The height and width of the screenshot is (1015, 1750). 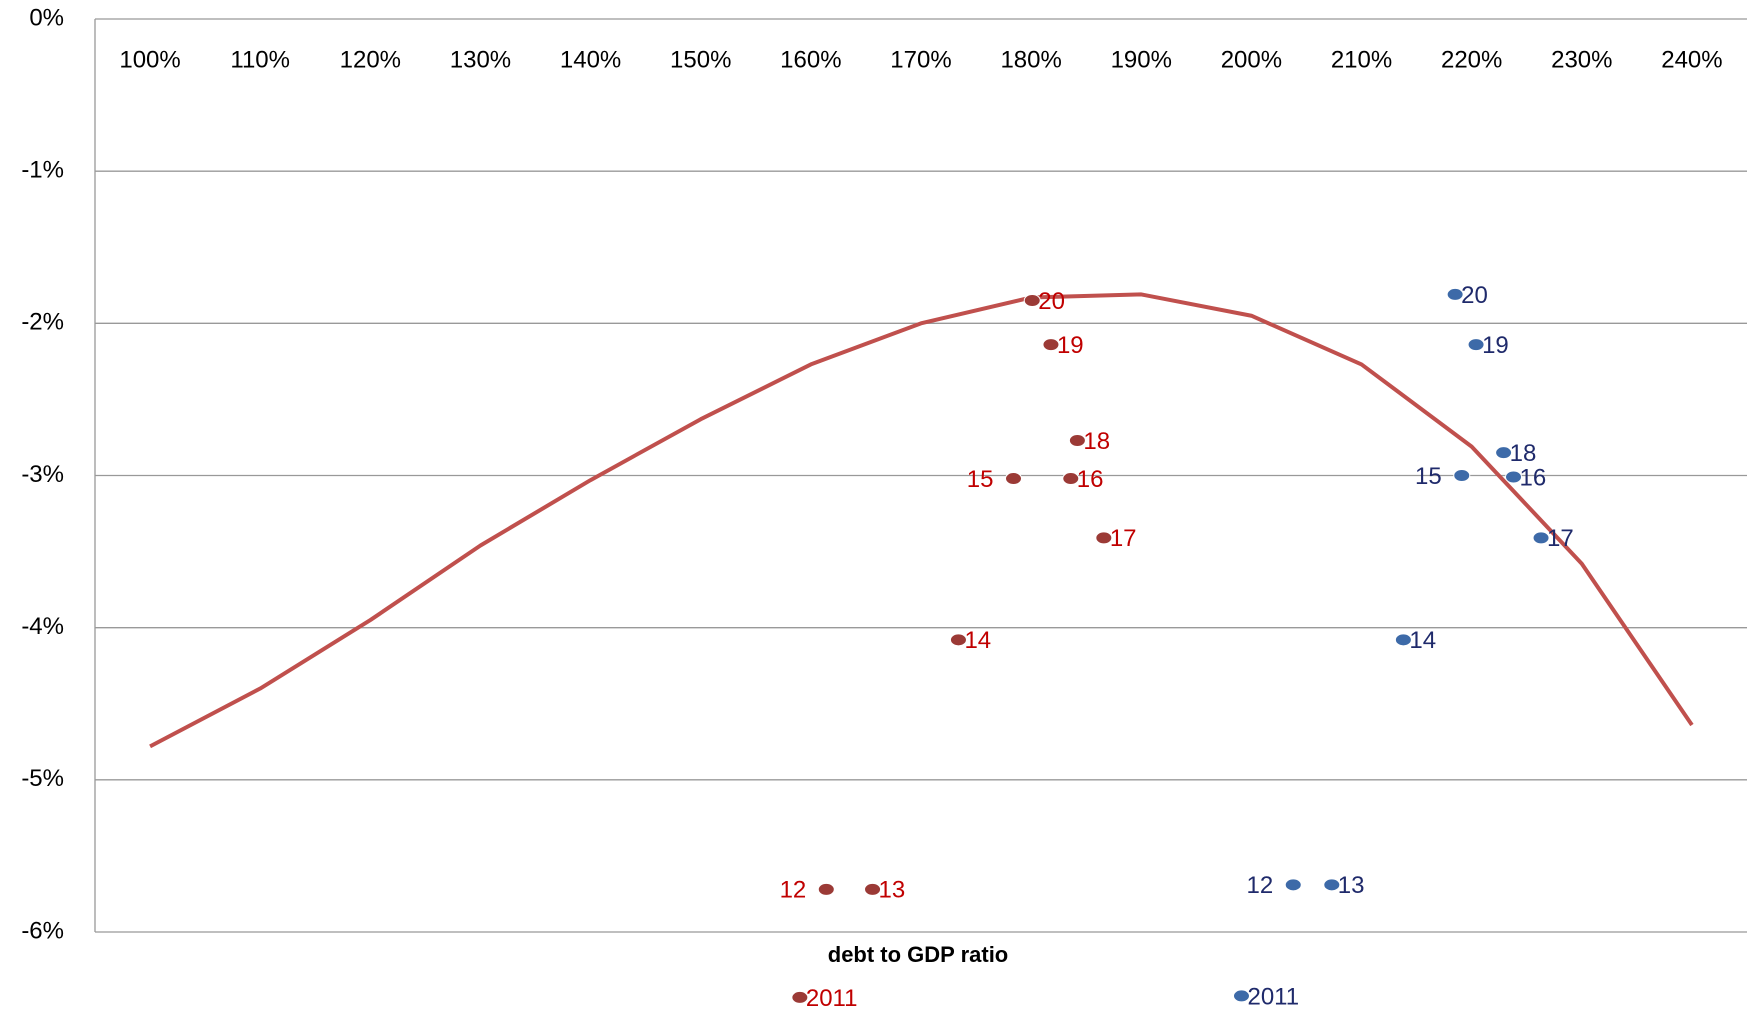 I want to click on y-tick-label: -5%, so click(x=42, y=778).